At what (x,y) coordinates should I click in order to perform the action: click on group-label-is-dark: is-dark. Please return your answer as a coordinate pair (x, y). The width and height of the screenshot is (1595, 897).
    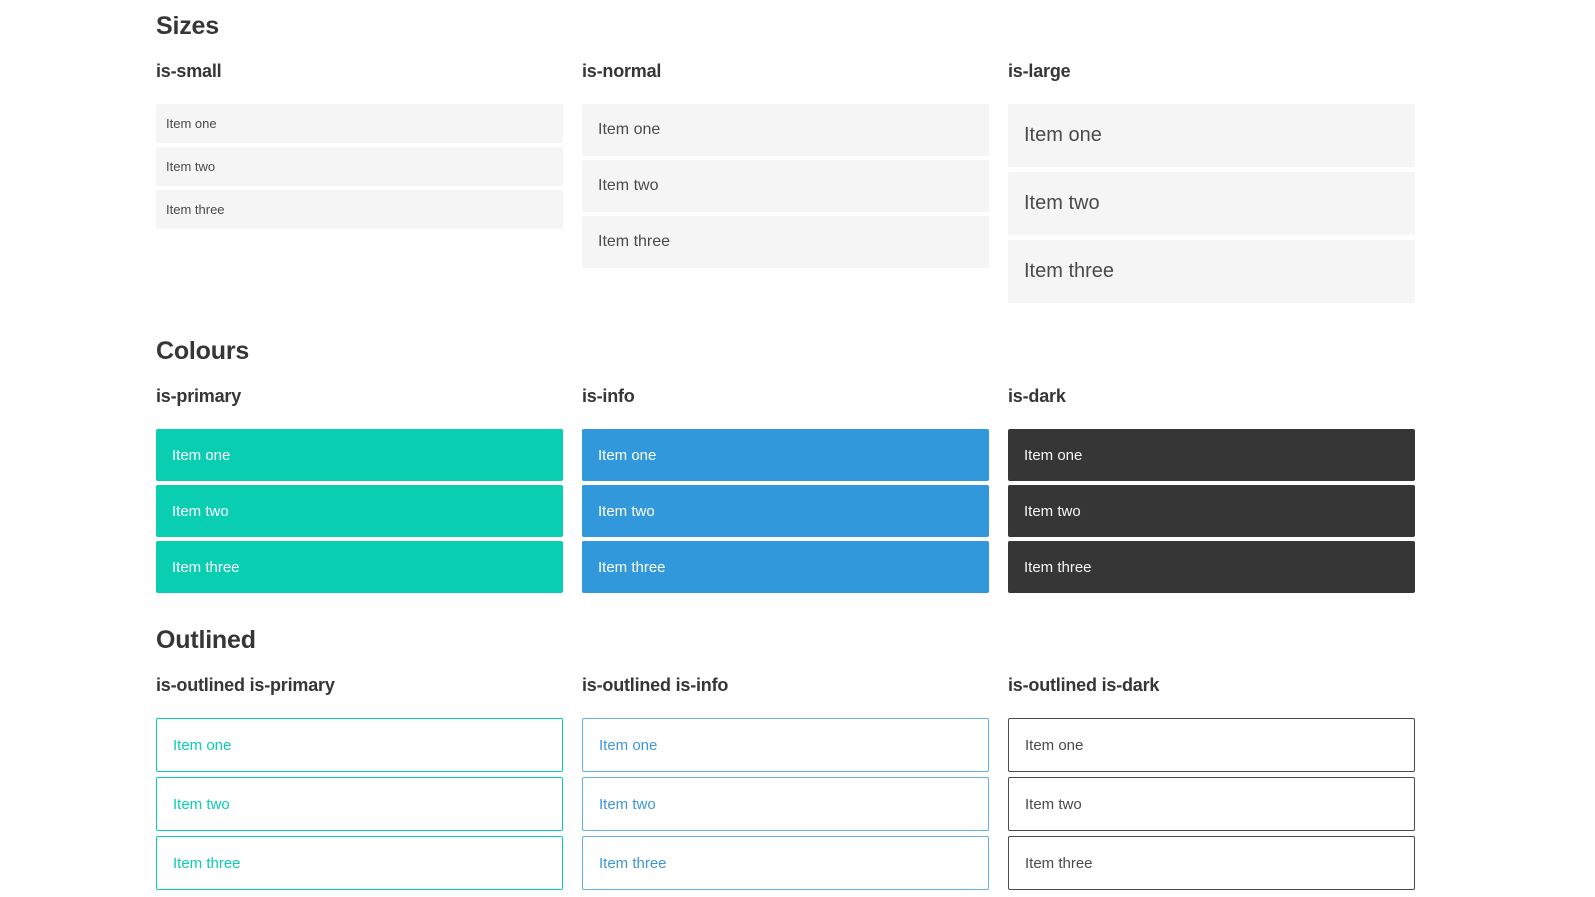
    Looking at the image, I should click on (1037, 396).